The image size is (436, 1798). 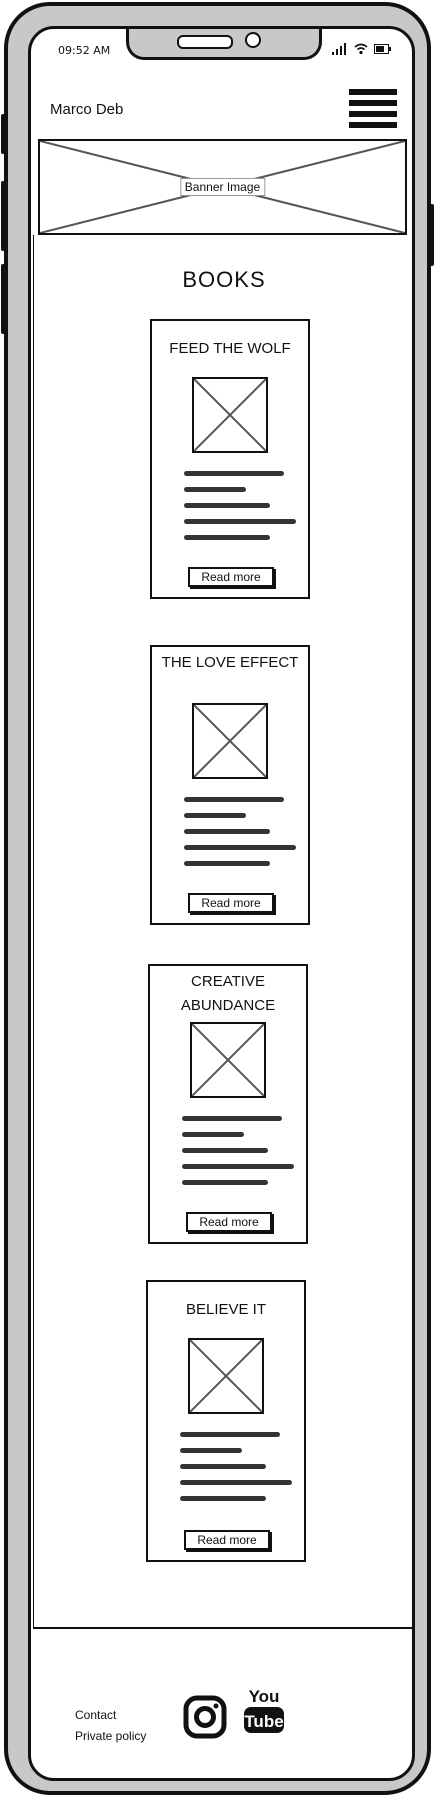 I want to click on contact-link: Contact, so click(x=96, y=1715).